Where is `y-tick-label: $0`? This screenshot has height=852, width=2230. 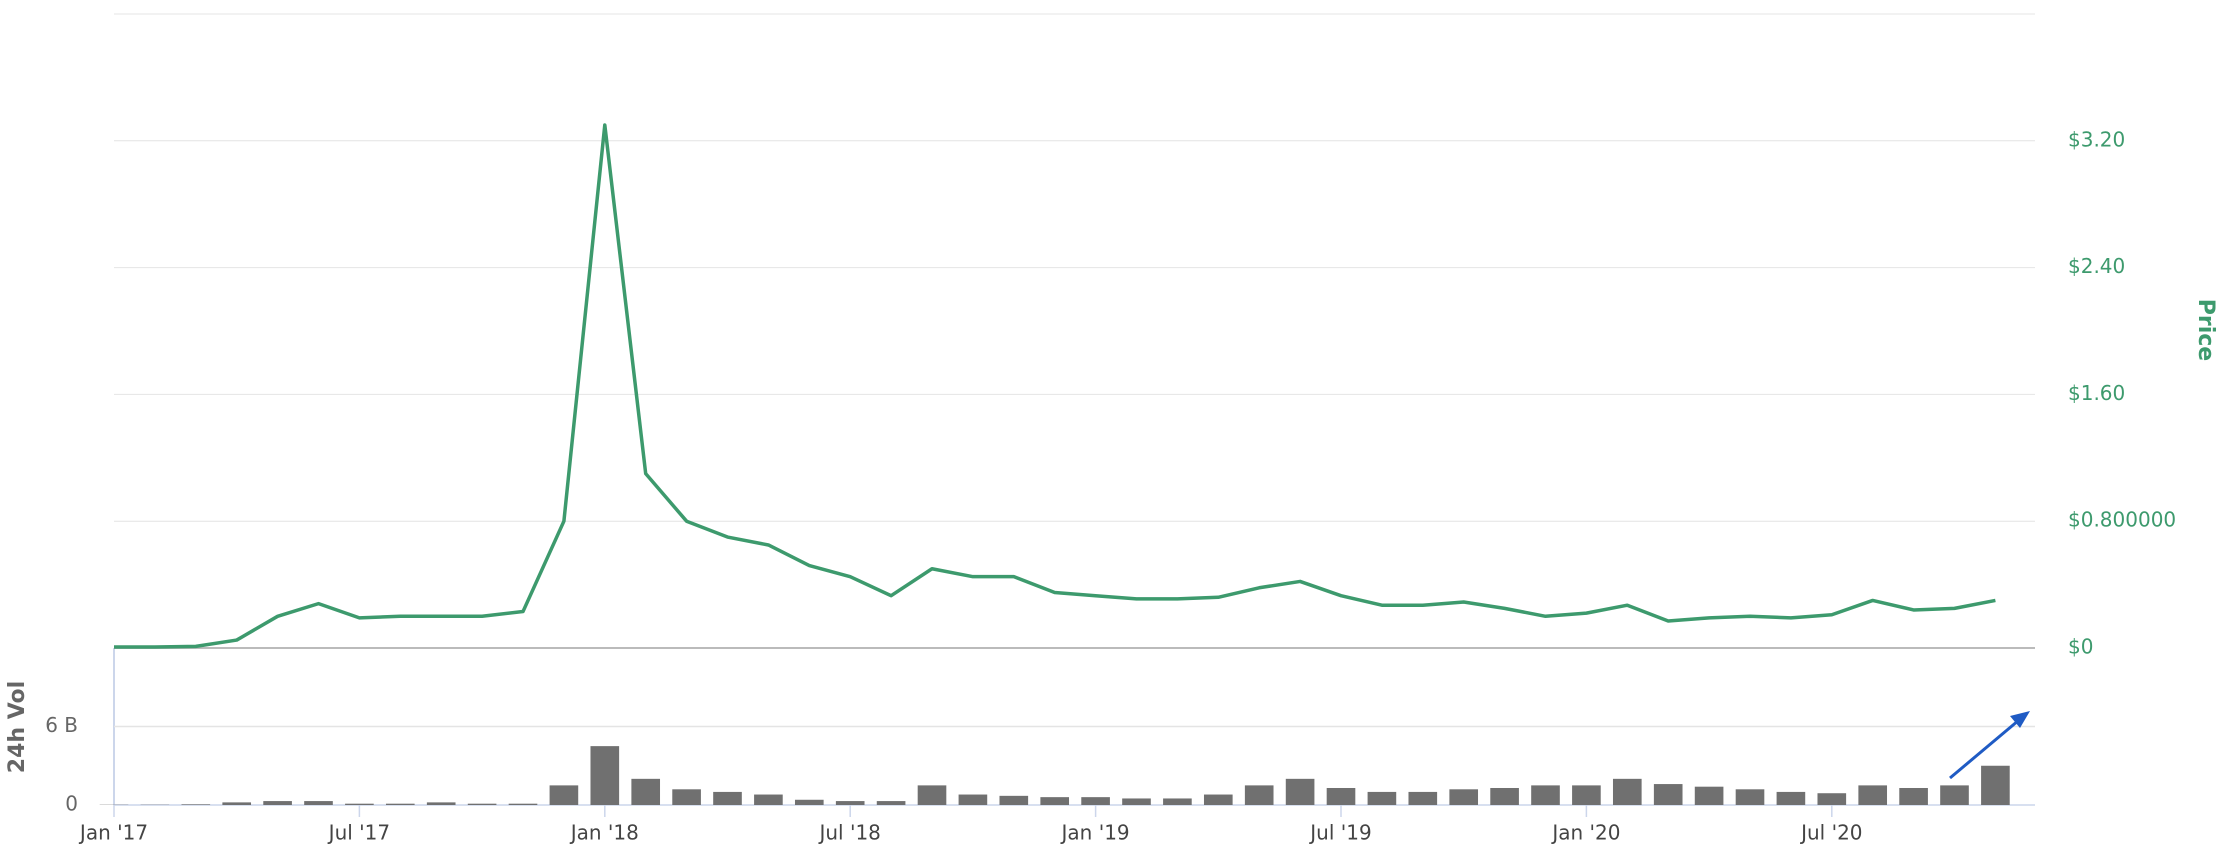
y-tick-label: $0 is located at coordinates (2080, 647).